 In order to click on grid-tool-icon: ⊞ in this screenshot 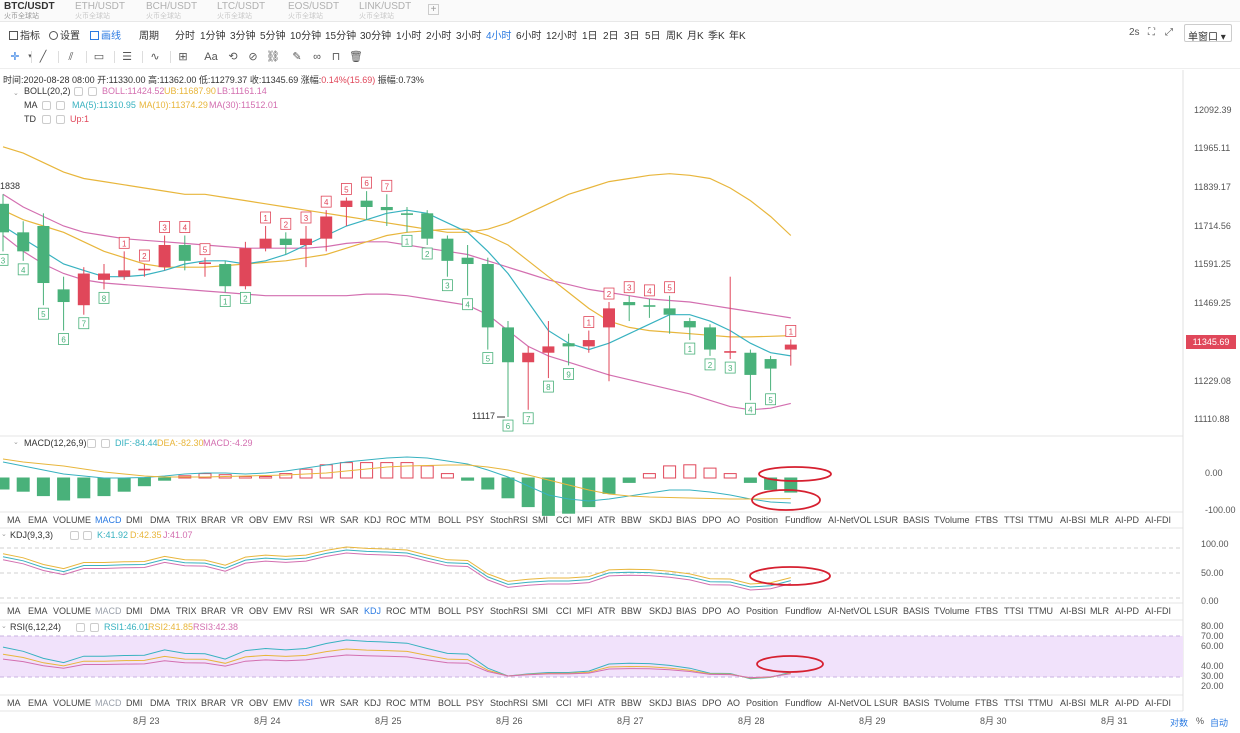, I will do `click(183, 57)`.